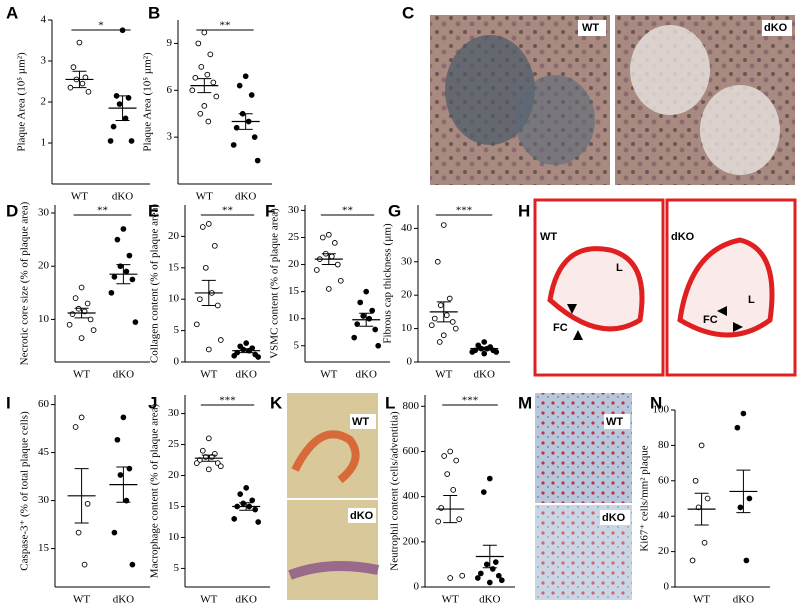 This screenshot has width=800, height=607. Describe the element at coordinates (710, 320) in the screenshot. I see `image-annotation: FC` at that location.